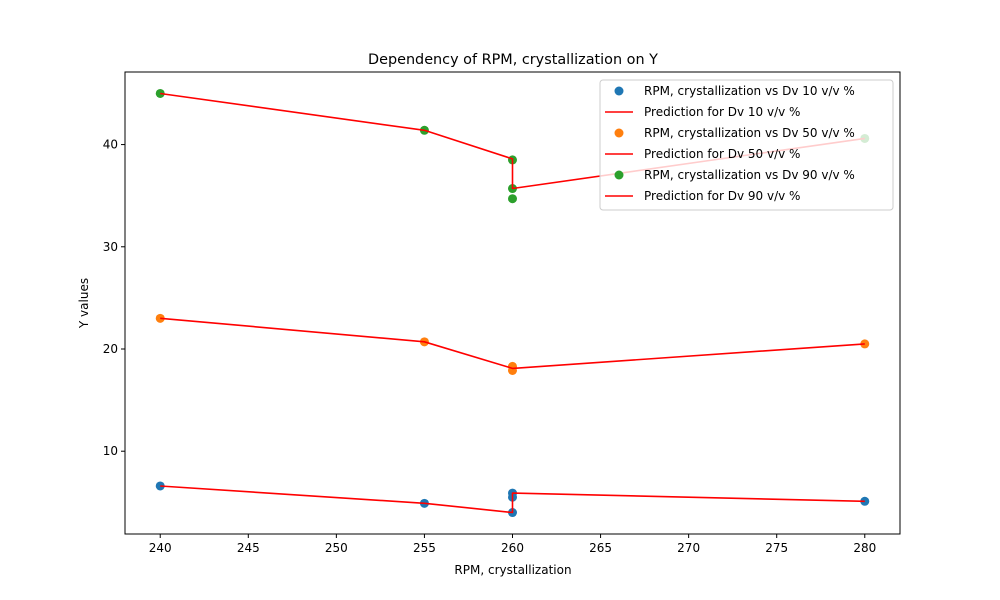 The height and width of the screenshot is (600, 1000). Describe the element at coordinates (114, 298) in the screenshot. I see `y-axis: 10 20 30 40` at that location.